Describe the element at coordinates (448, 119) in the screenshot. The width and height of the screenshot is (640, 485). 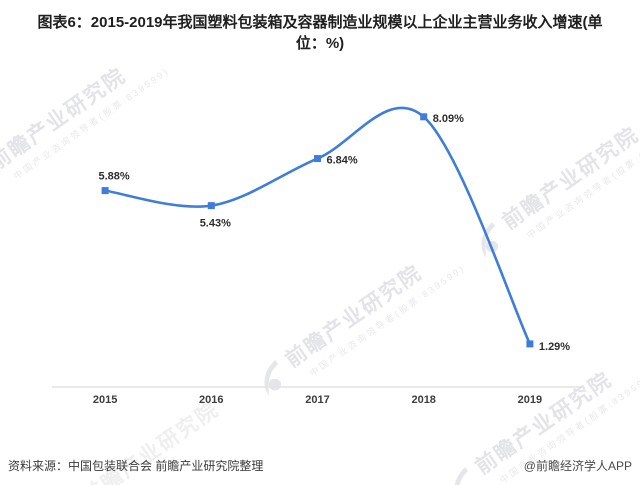
I see `data-point-label: 8.09%` at that location.